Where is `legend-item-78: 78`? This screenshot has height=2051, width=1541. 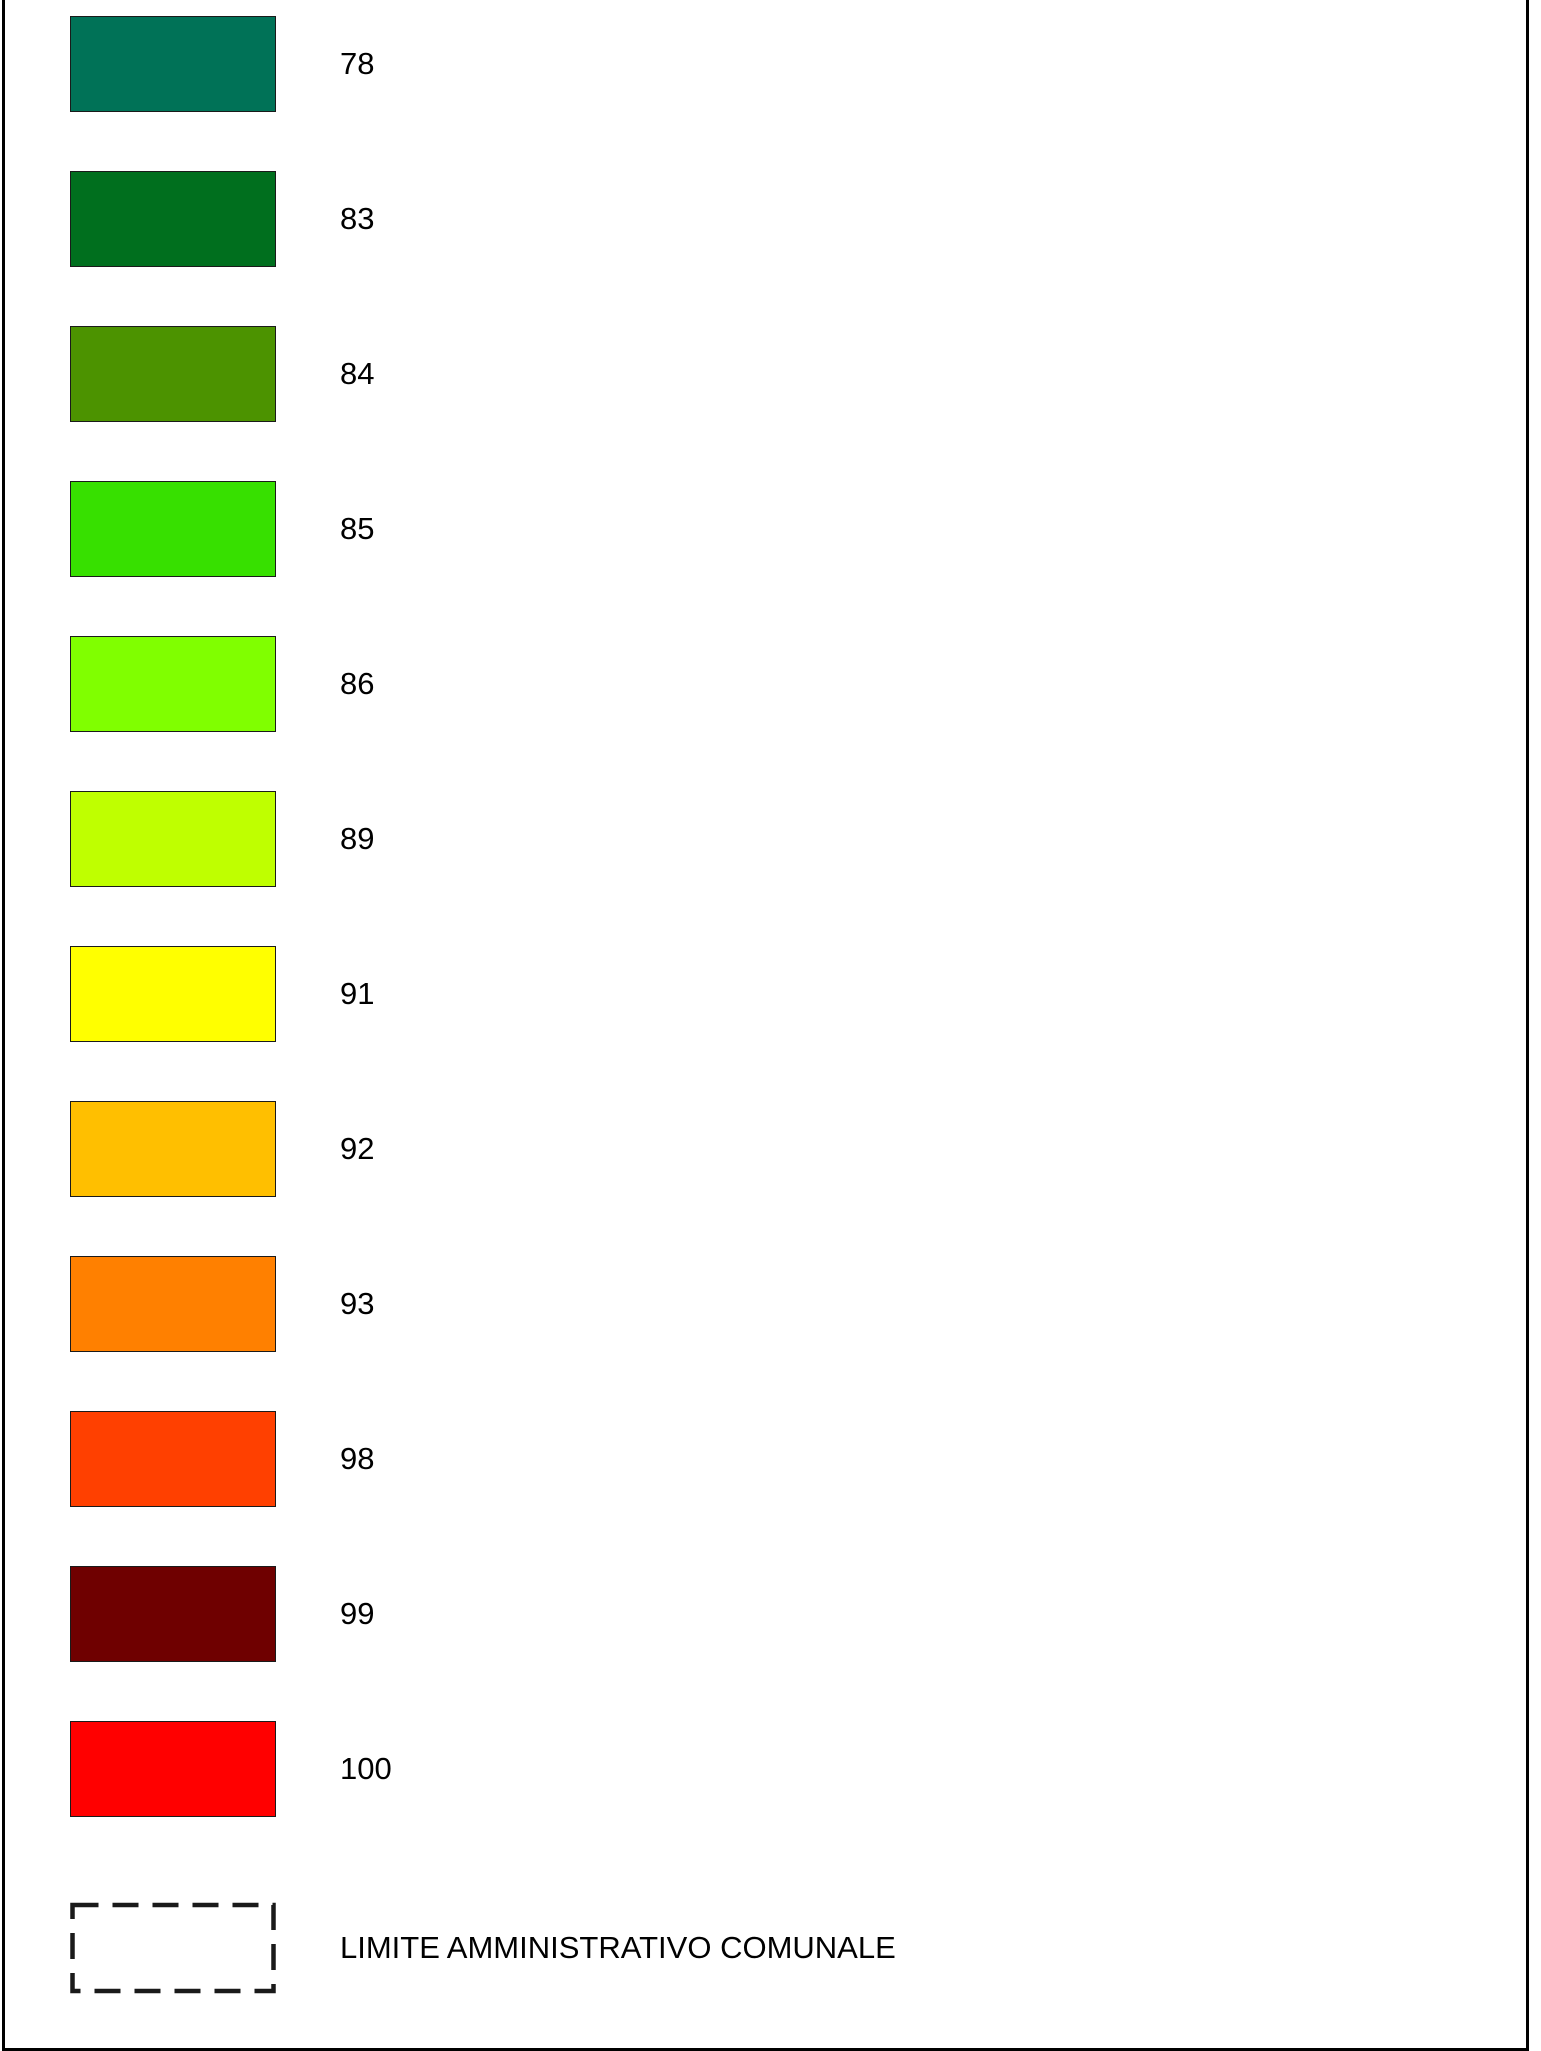 legend-item-78: 78 is located at coordinates (600, 66).